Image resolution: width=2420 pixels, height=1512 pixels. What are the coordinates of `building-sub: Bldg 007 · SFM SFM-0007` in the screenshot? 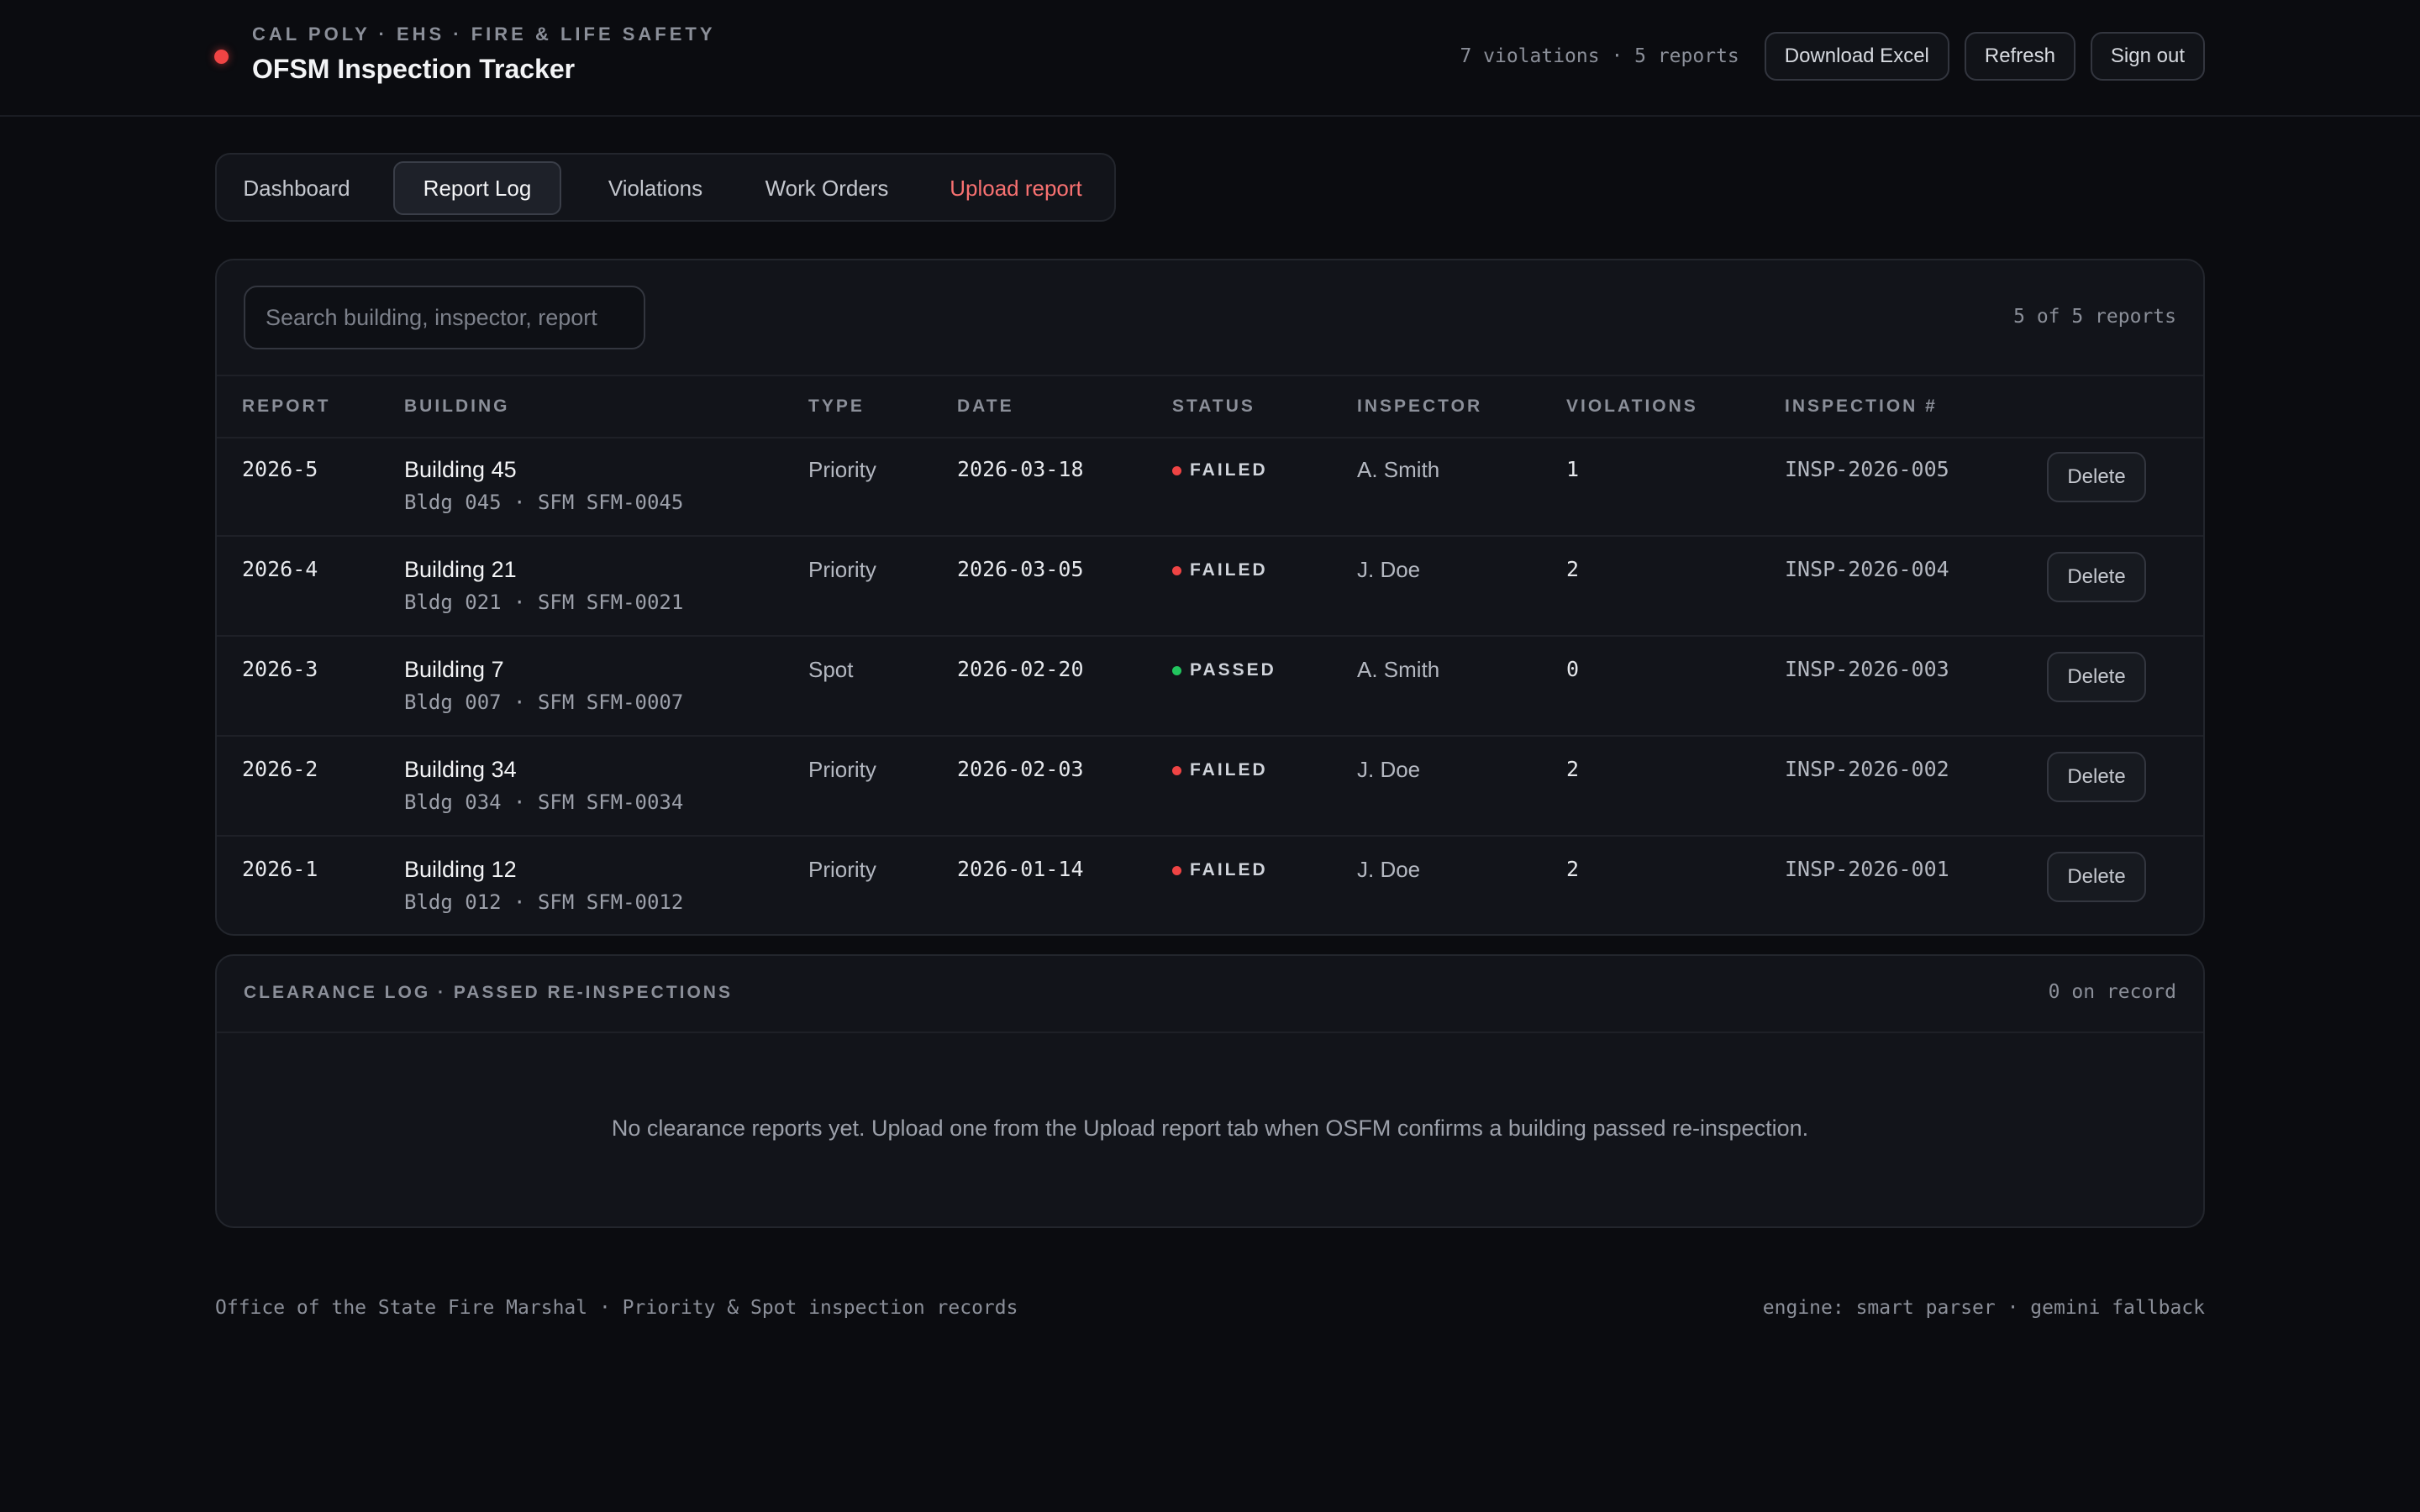 It's located at (544, 702).